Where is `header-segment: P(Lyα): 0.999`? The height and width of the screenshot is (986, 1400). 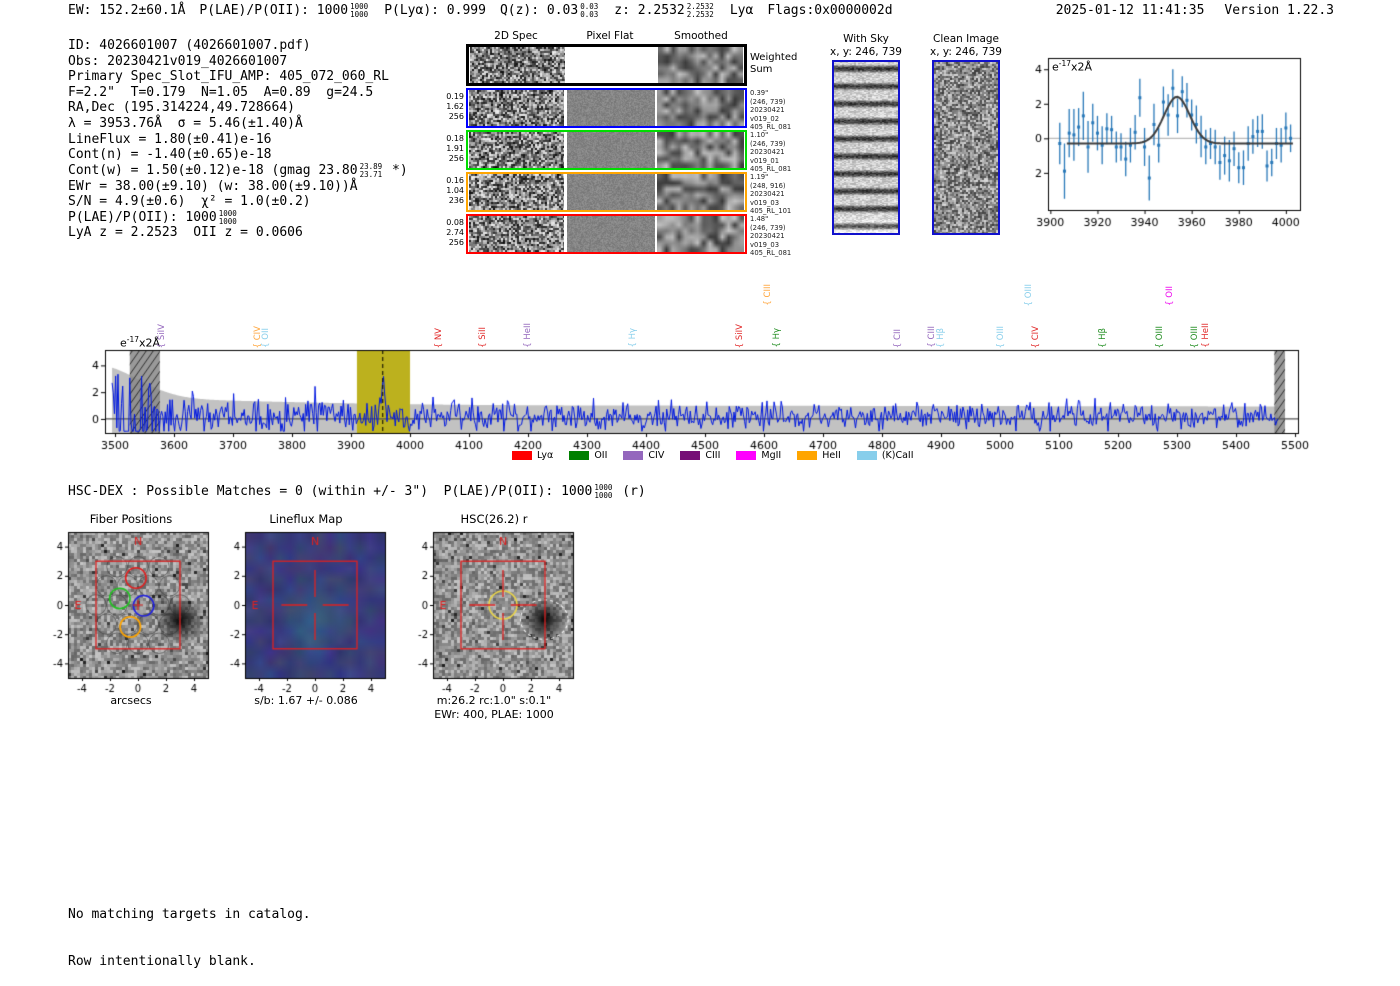
header-segment: P(Lyα): 0.999 is located at coordinates (435, 11).